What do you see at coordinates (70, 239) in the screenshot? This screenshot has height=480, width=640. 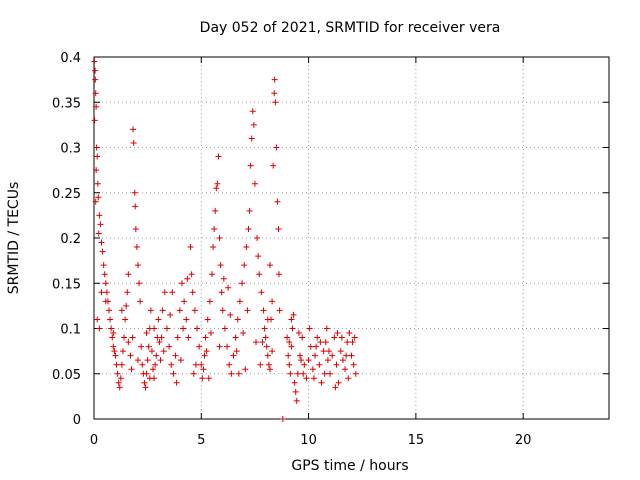 I see `y-tick-label: 0.2` at bounding box center [70, 239].